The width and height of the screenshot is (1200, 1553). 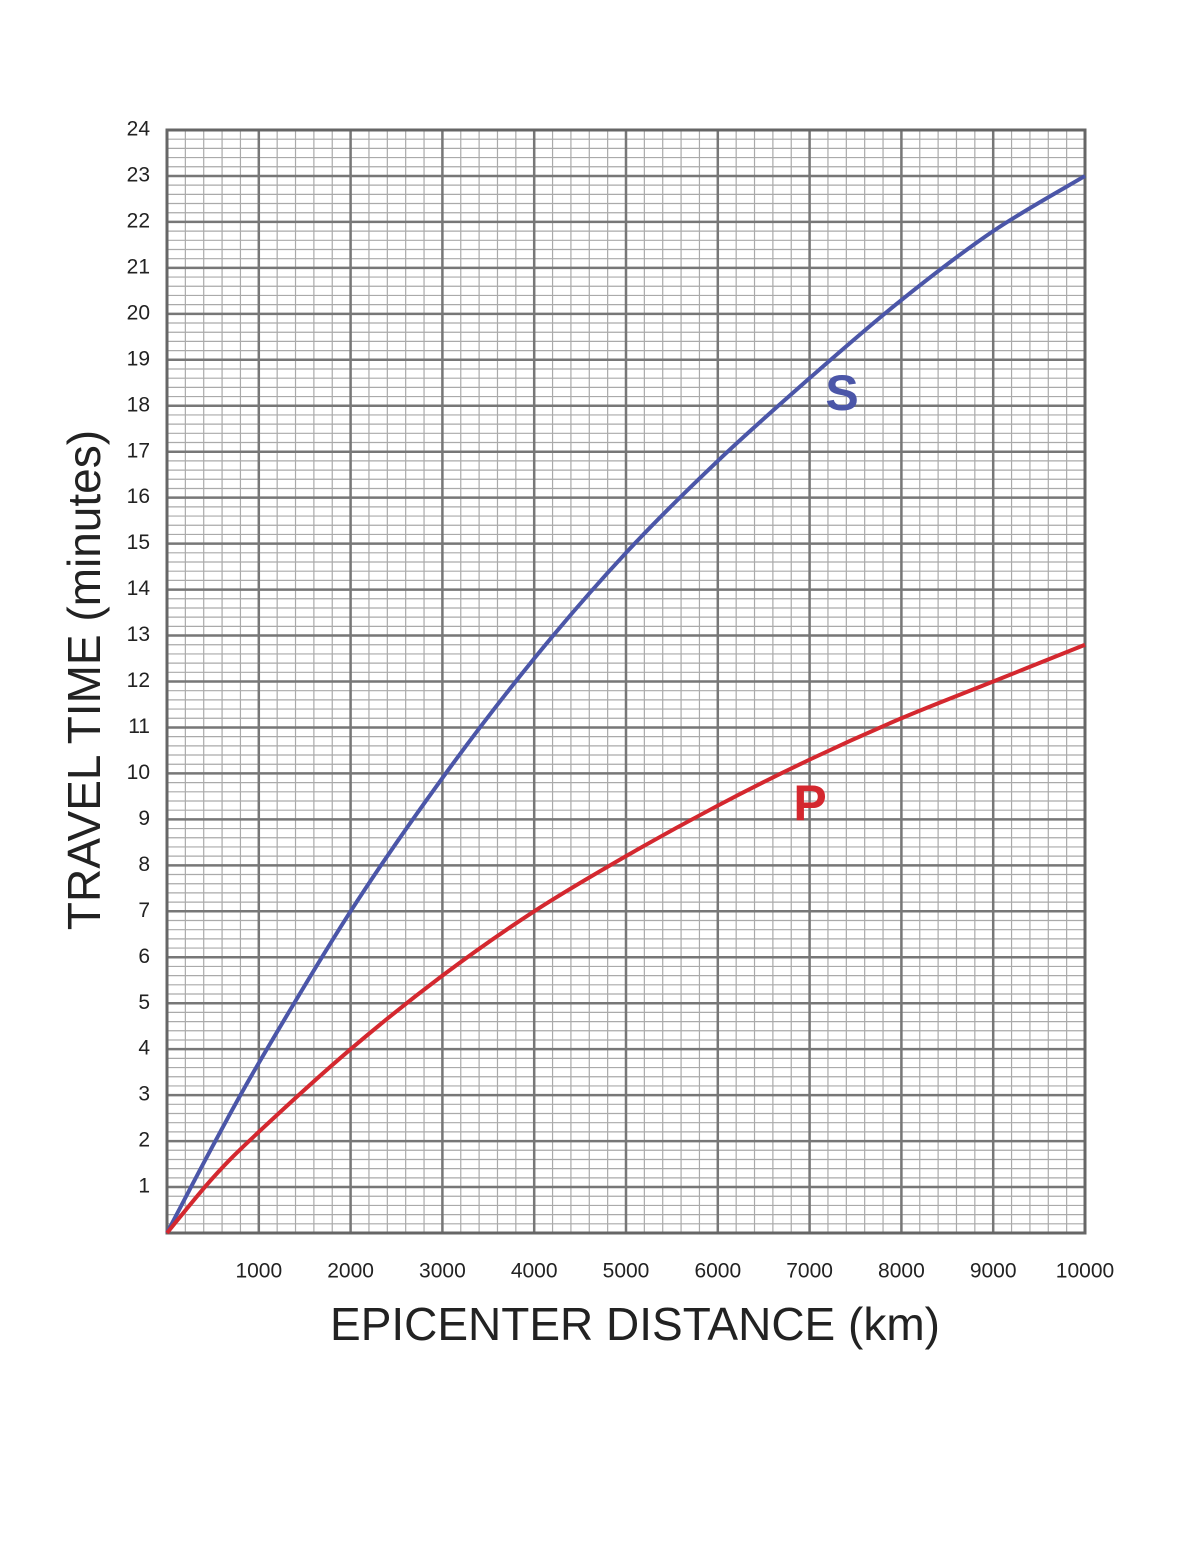 What do you see at coordinates (258, 1271) in the screenshot?
I see `x-tick-label: 1000` at bounding box center [258, 1271].